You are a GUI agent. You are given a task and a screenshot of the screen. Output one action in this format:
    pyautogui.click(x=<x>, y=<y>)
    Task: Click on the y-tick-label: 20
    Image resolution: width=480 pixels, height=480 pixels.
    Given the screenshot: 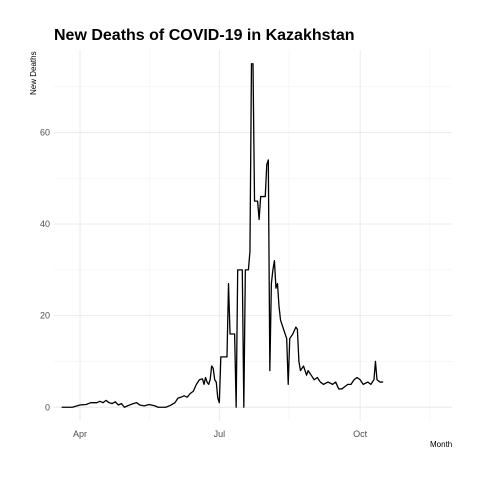 What is the action you would take?
    pyautogui.click(x=45, y=316)
    